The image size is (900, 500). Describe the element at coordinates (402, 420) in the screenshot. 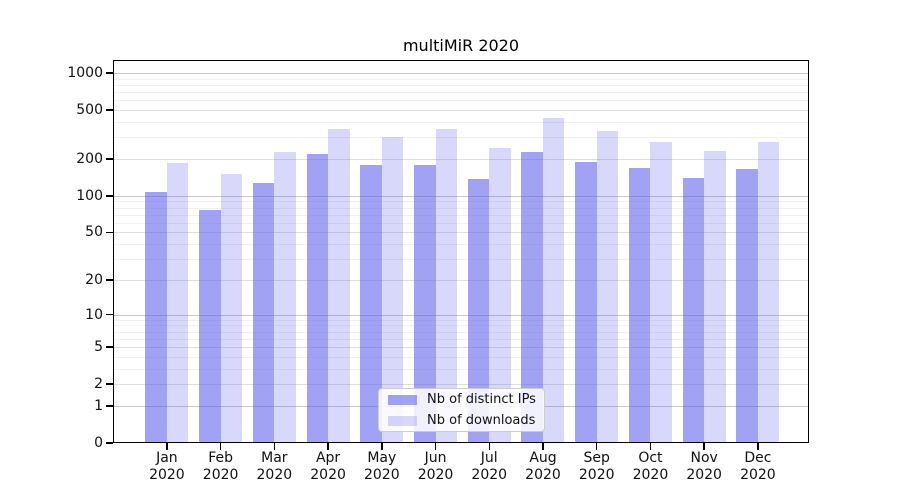

I see `legend-swatch-downloads-icon` at that location.